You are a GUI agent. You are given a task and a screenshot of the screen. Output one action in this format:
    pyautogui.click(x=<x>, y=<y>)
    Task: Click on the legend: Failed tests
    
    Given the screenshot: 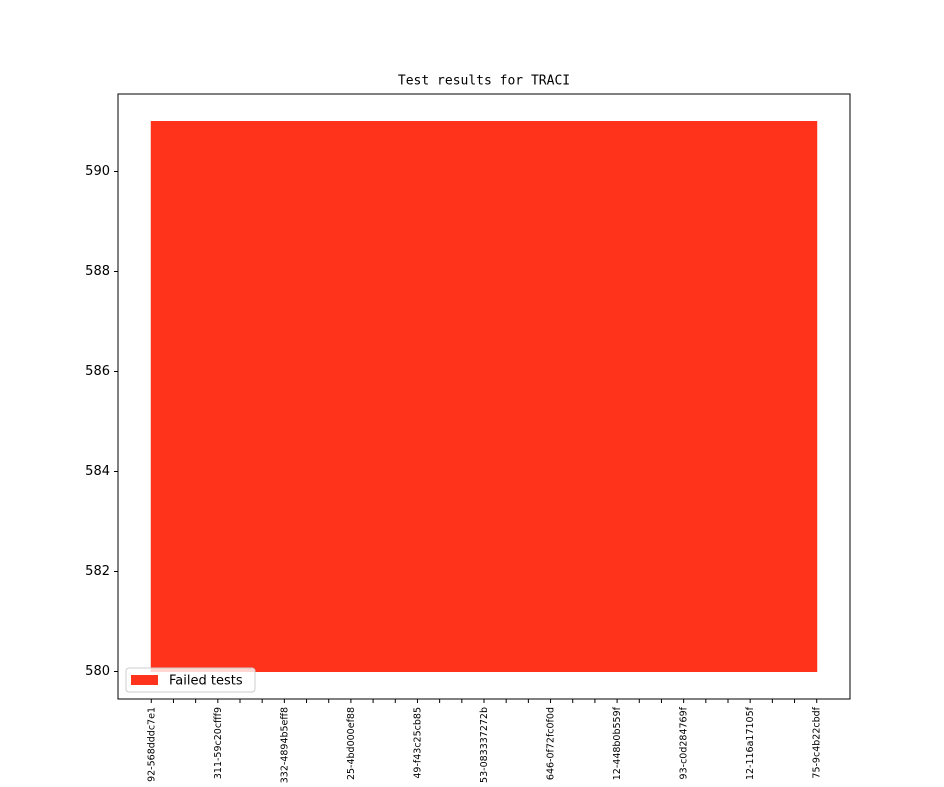 What is the action you would take?
    pyautogui.click(x=190, y=680)
    